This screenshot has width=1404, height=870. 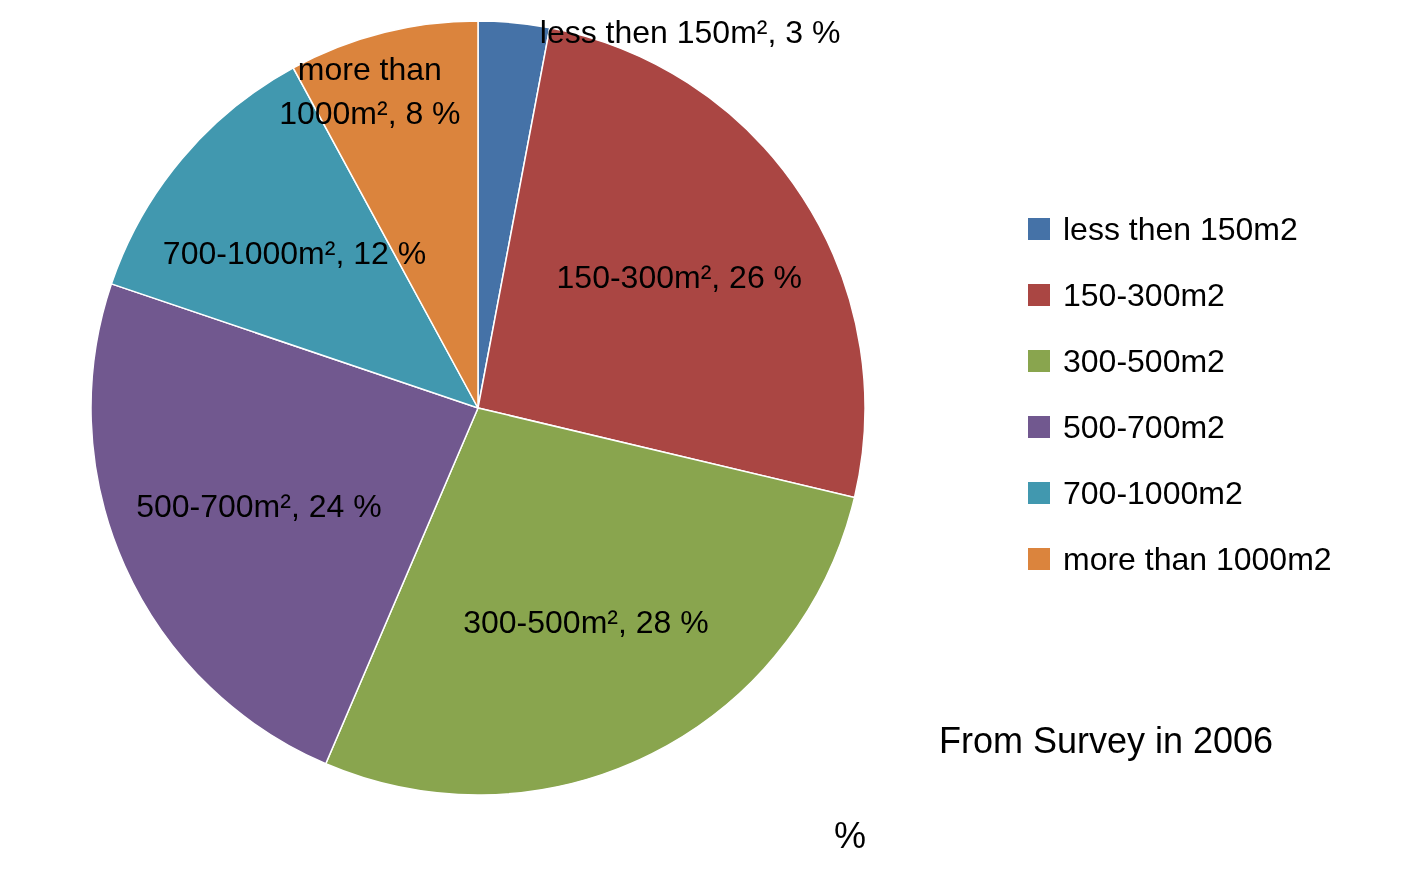 What do you see at coordinates (1197, 559) in the screenshot?
I see `legend-label: more than 1000m2` at bounding box center [1197, 559].